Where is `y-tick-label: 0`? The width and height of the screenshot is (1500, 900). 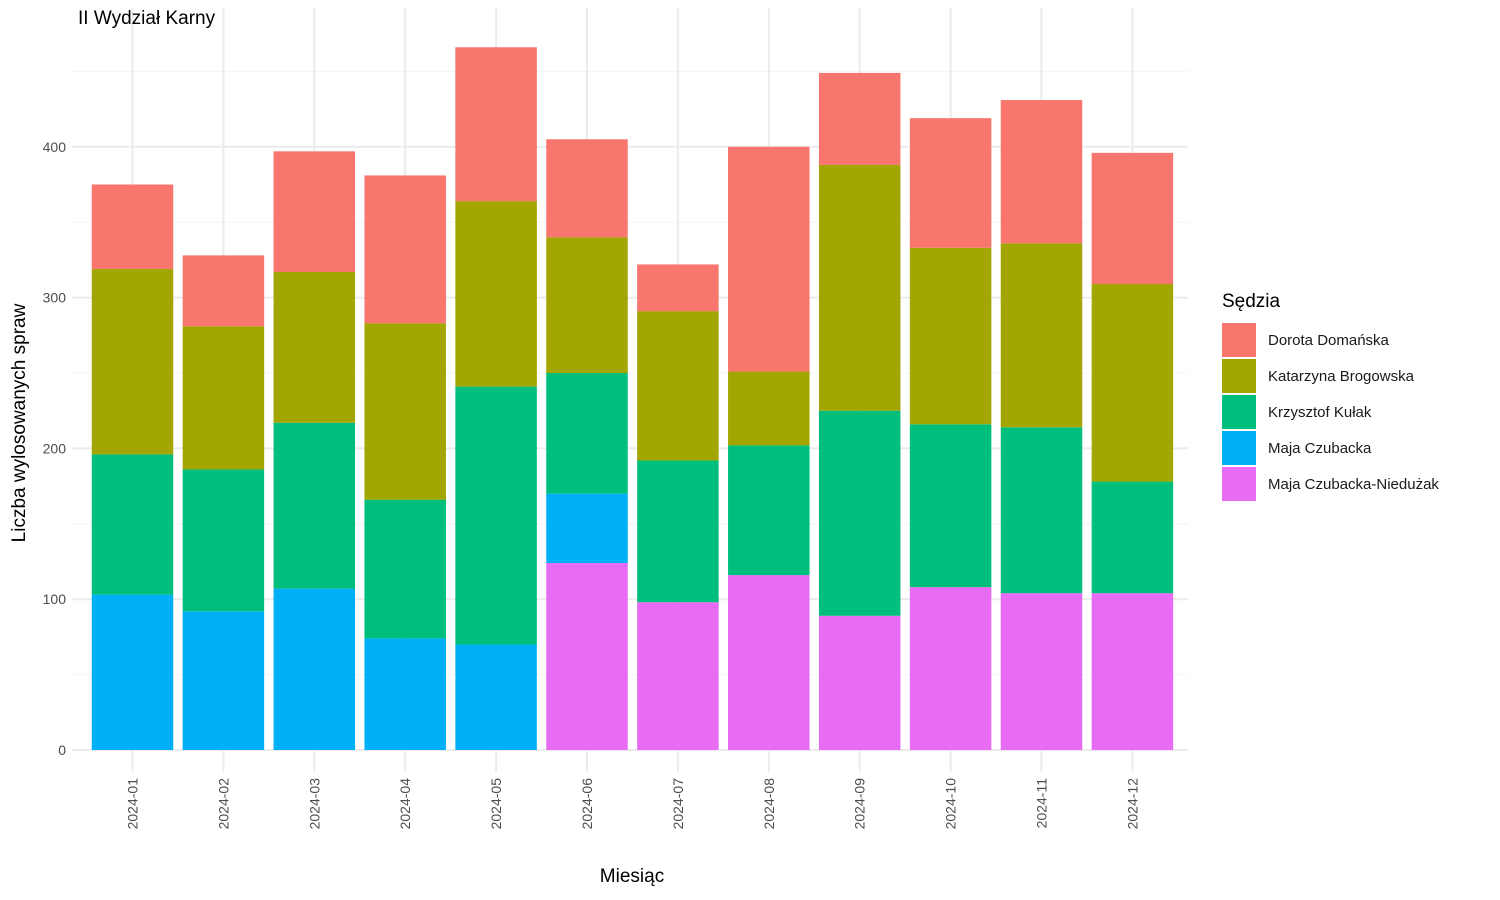 y-tick-label: 0 is located at coordinates (62, 750).